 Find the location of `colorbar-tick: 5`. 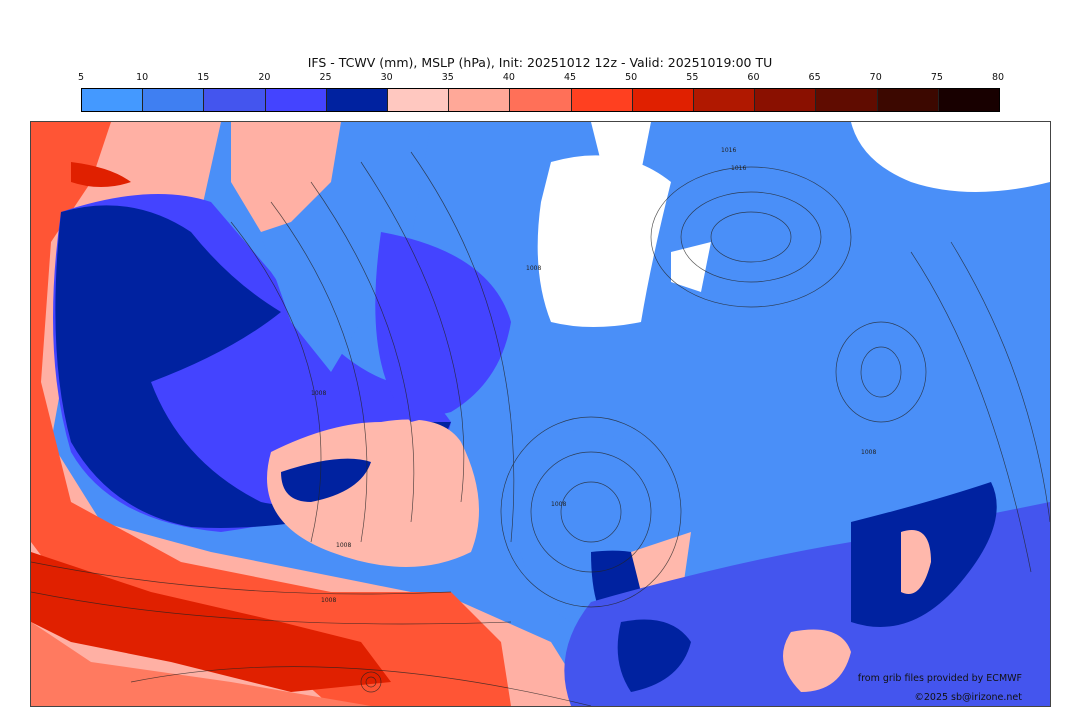

colorbar-tick: 5 is located at coordinates (81, 77).